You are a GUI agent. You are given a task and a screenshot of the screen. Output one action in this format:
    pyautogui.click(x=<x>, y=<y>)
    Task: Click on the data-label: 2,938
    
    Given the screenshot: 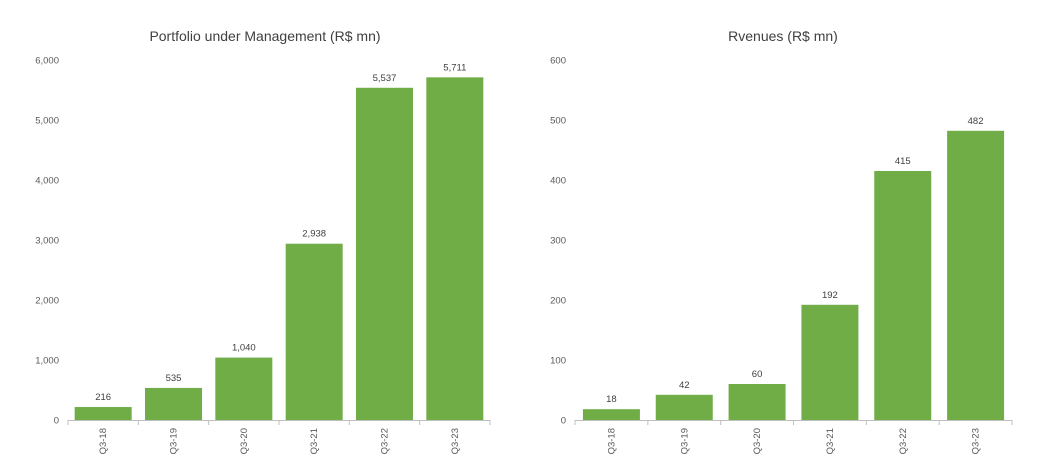 What is the action you would take?
    pyautogui.click(x=314, y=234)
    